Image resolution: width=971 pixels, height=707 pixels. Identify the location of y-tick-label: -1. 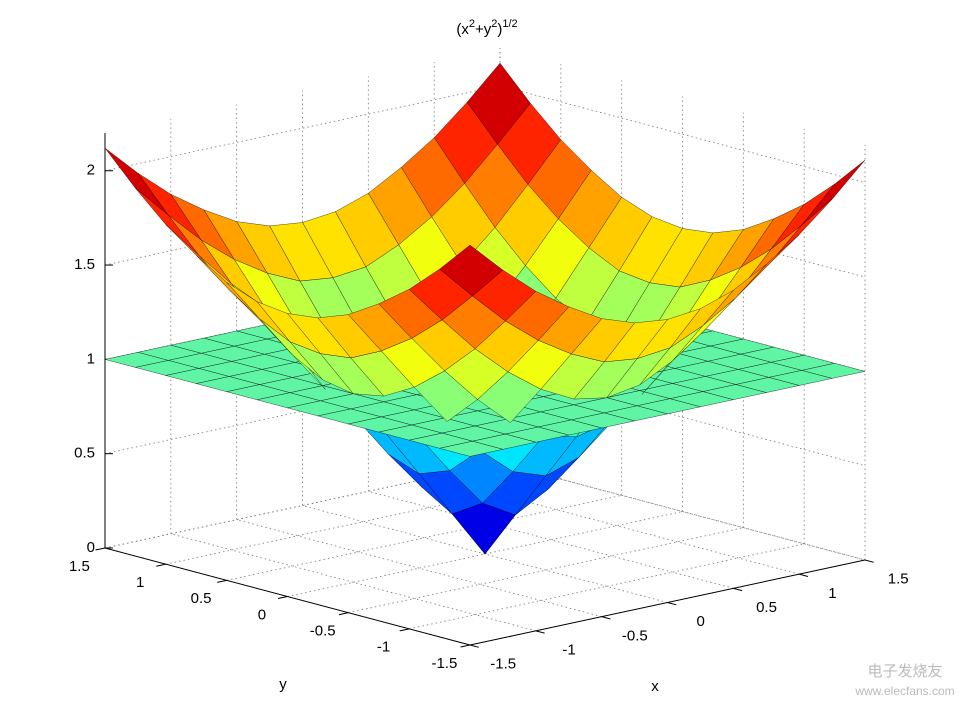
(383, 647).